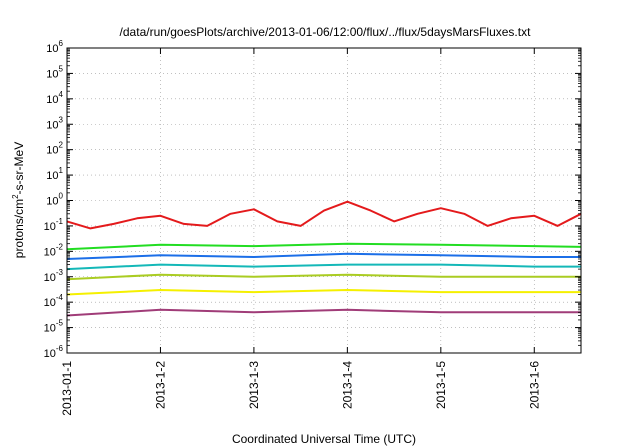  What do you see at coordinates (54, 250) in the screenshot?
I see `y-tick-label: 10⁻²` at bounding box center [54, 250].